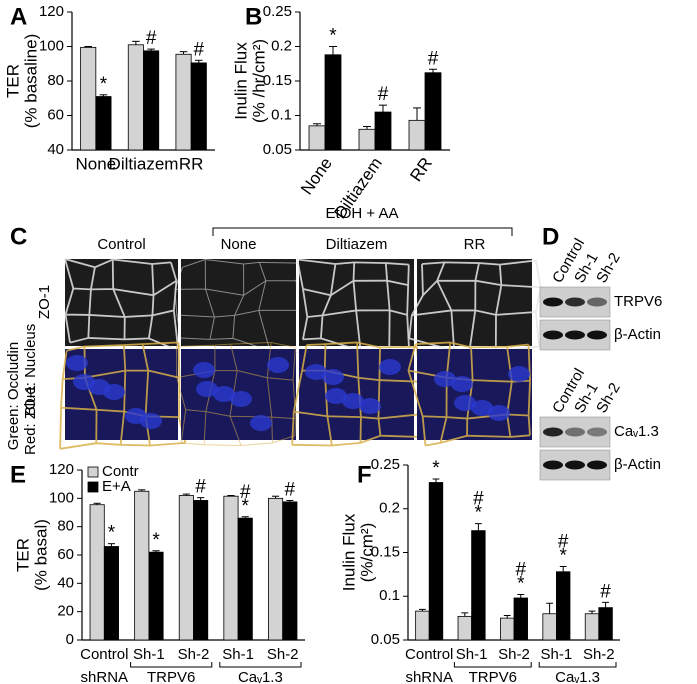 The width and height of the screenshot is (697, 684). What do you see at coordinates (194, 654) in the screenshot?
I see `x-tick-label: Sh-2` at bounding box center [194, 654].